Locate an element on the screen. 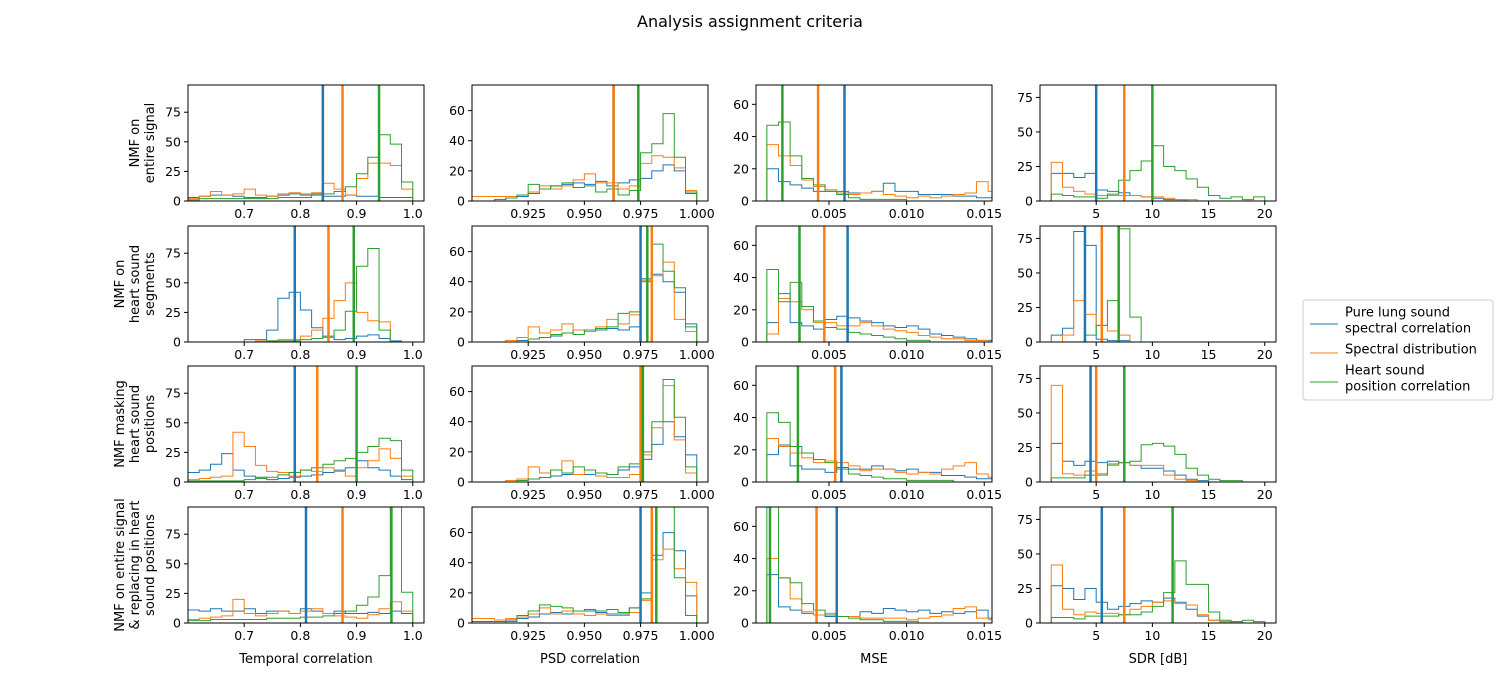 The height and width of the screenshot is (700, 1500). panel-r4-c3: 0.005 0.010 0.015 0 20 40 60 is located at coordinates (867, 574).